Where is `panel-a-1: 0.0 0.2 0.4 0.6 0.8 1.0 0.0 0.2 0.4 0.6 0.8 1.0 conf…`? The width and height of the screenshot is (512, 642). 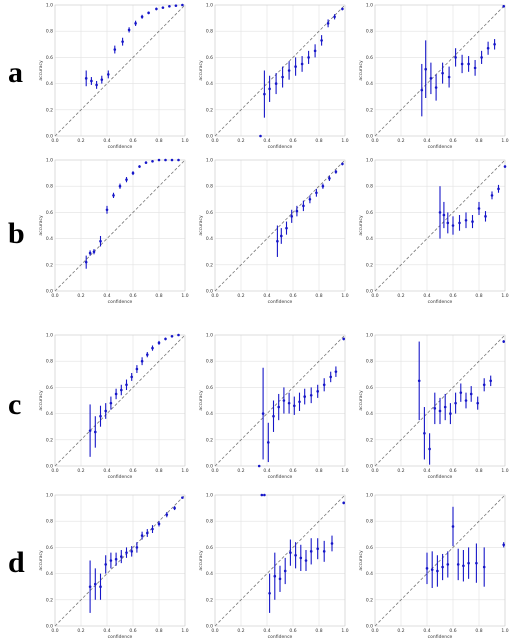 panel-a-1: 0.0 0.2 0.4 0.6 0.8 1.0 0.0 0.2 0.4 0.6 0.8 1.0 conf… is located at coordinates (113, 77).